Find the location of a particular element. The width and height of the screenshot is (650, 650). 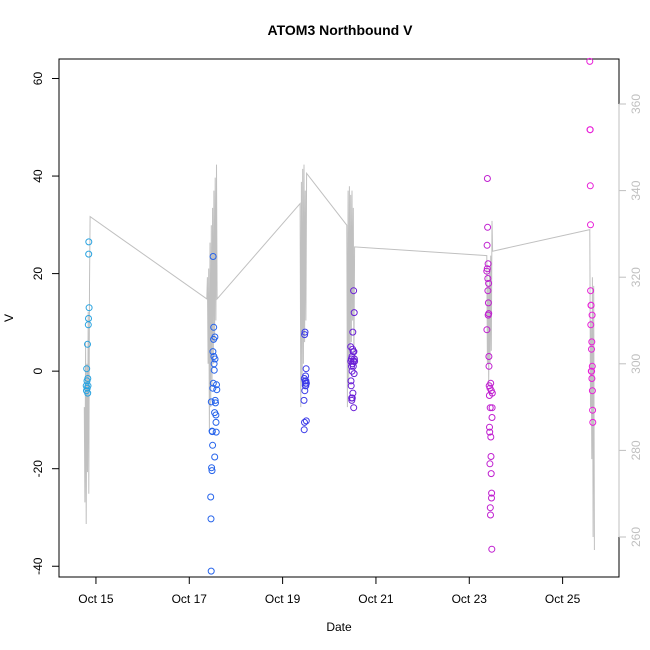

x-axis-label: Date is located at coordinates (339, 627).